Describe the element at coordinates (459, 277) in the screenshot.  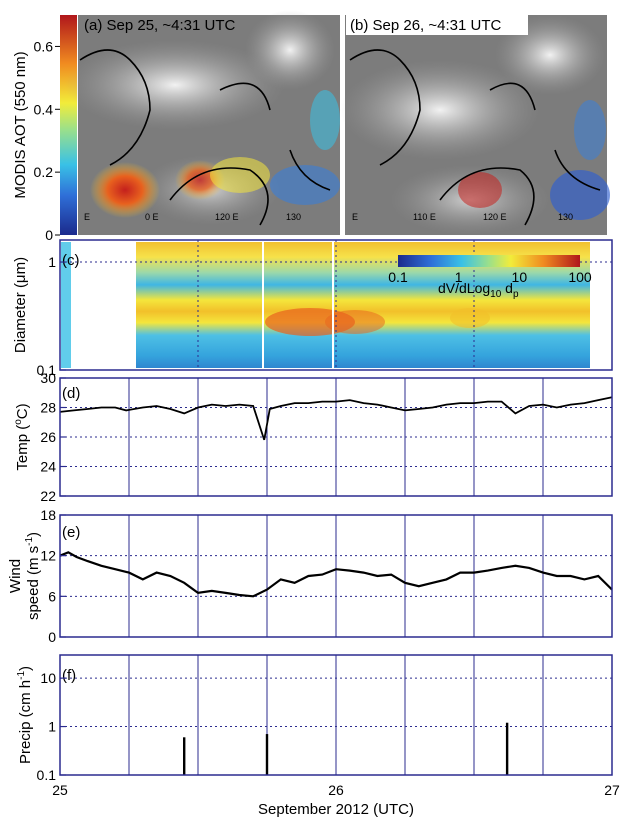
I see `psd-cbar-tick-1: 1` at that location.